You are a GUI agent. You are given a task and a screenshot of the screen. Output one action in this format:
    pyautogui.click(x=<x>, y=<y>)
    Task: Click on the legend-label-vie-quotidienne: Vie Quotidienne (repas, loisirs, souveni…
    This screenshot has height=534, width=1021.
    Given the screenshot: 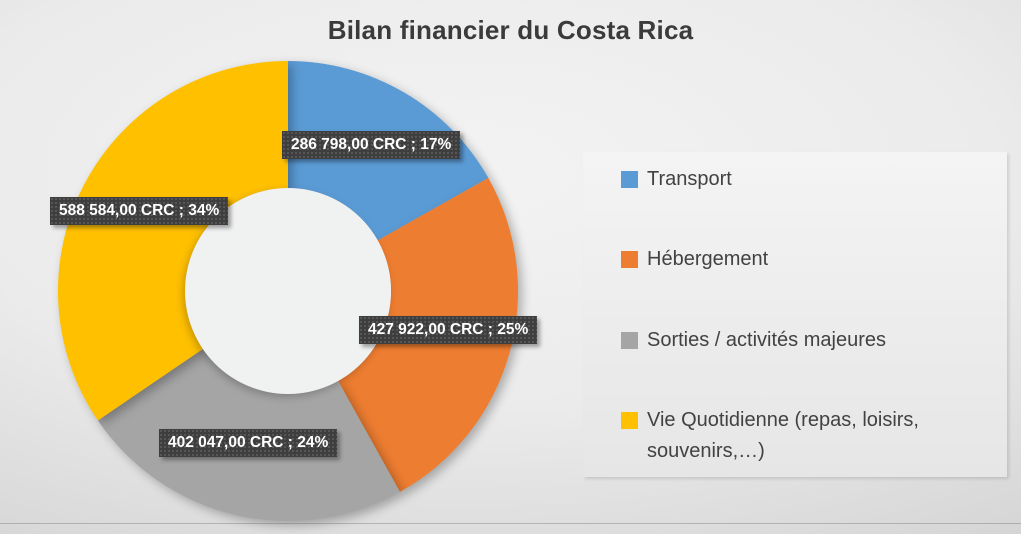 What is the action you would take?
    pyautogui.click(x=783, y=435)
    